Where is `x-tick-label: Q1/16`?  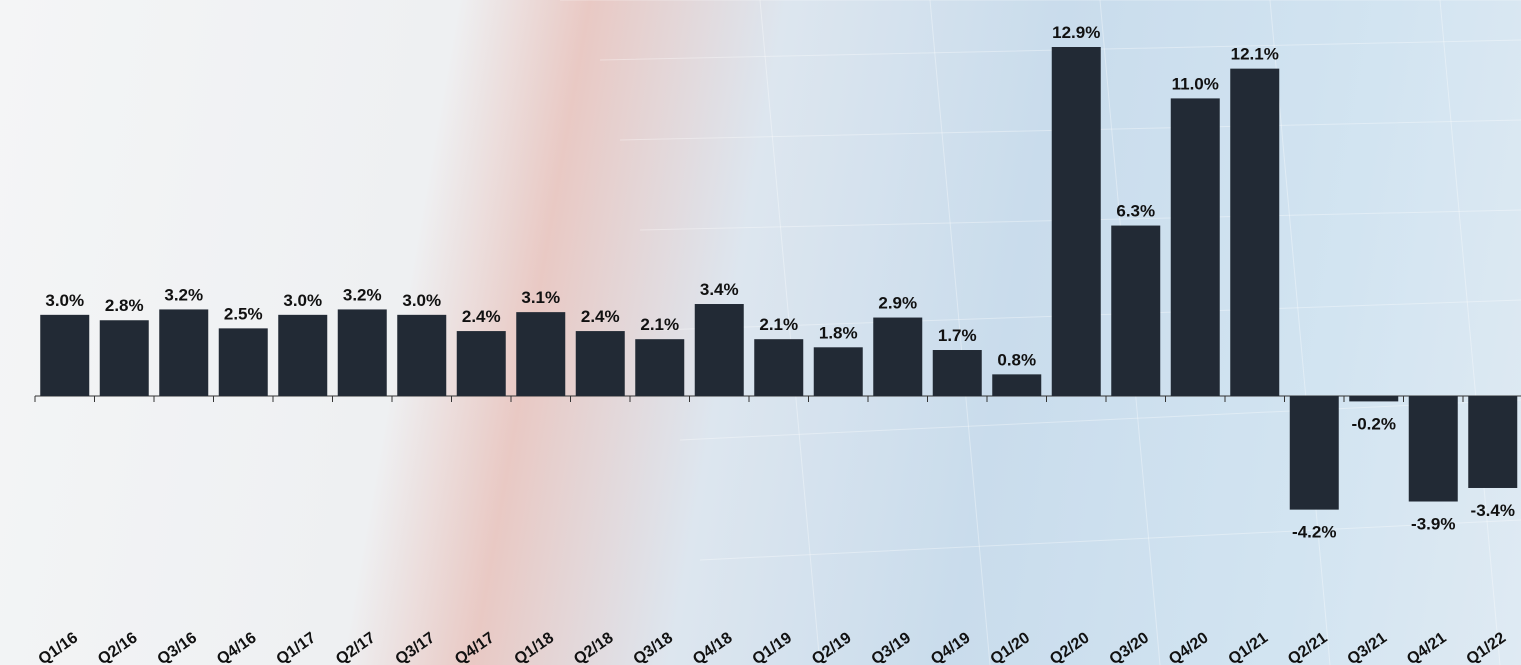 x-tick-label: Q1/16 is located at coordinates (59, 647).